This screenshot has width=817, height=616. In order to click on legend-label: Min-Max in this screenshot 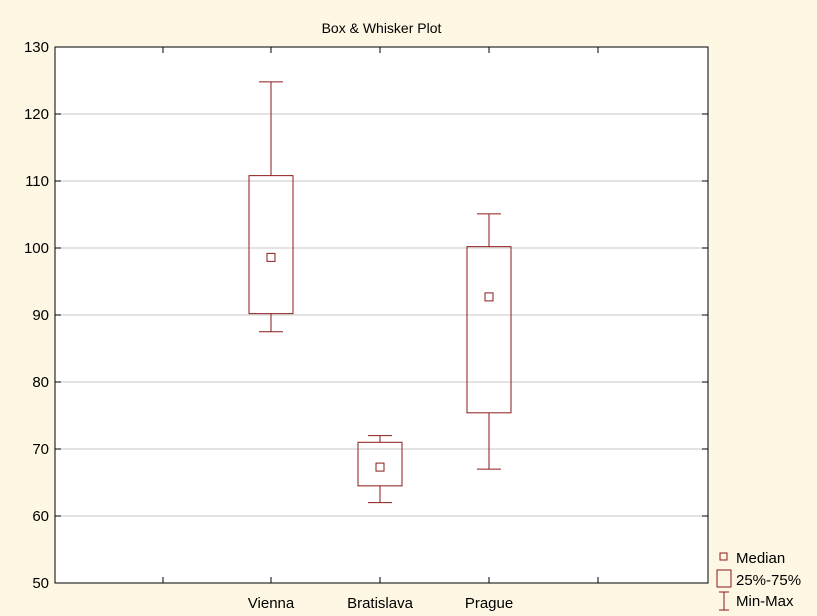, I will do `click(765, 601)`.